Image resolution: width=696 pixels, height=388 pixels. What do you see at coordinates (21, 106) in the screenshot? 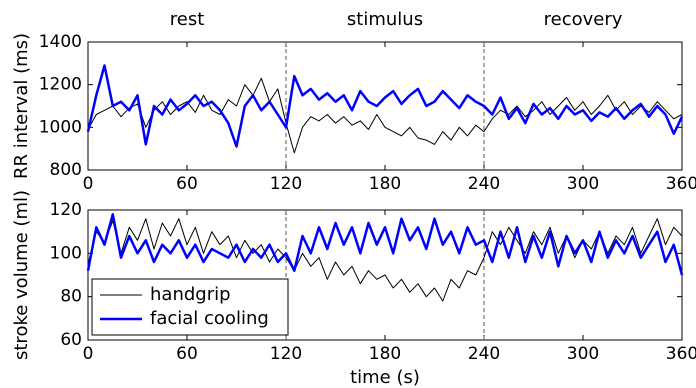
I see `y-axis-label: RR interval (ms)` at bounding box center [21, 106].